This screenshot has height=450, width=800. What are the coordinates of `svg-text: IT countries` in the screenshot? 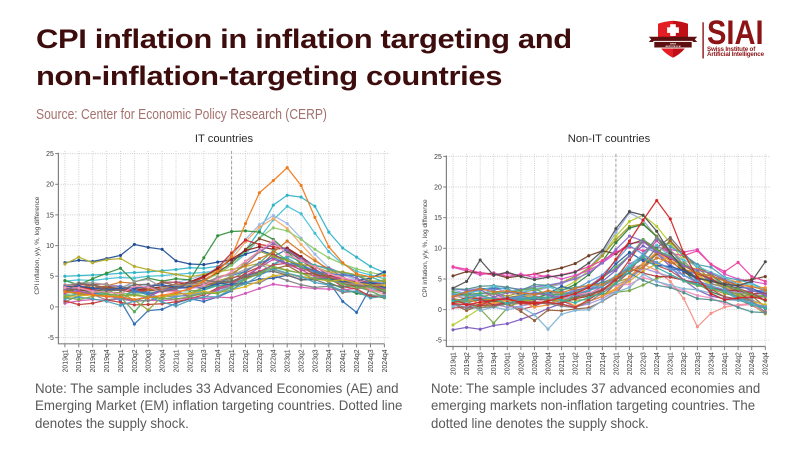 It's located at (224, 139).